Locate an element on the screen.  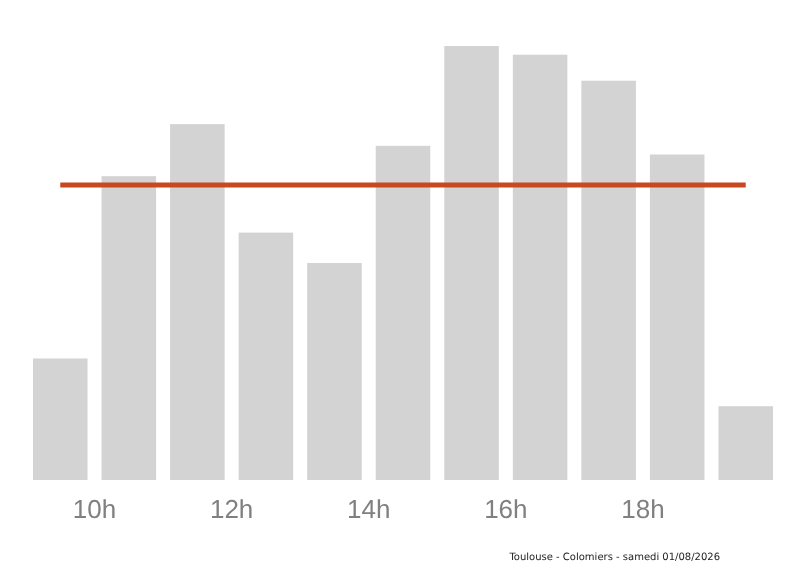
x-tick-label: 16h is located at coordinates (506, 509).